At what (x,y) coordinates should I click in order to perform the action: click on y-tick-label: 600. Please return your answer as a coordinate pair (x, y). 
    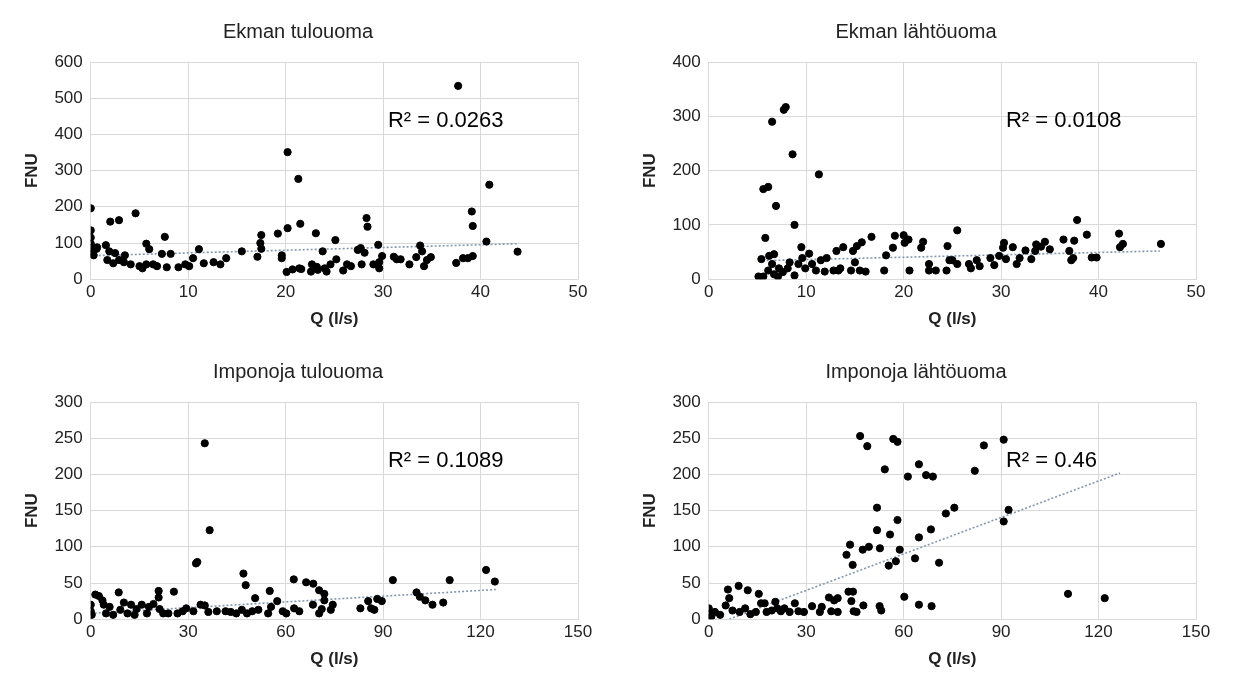
    Looking at the image, I should click on (68, 61).